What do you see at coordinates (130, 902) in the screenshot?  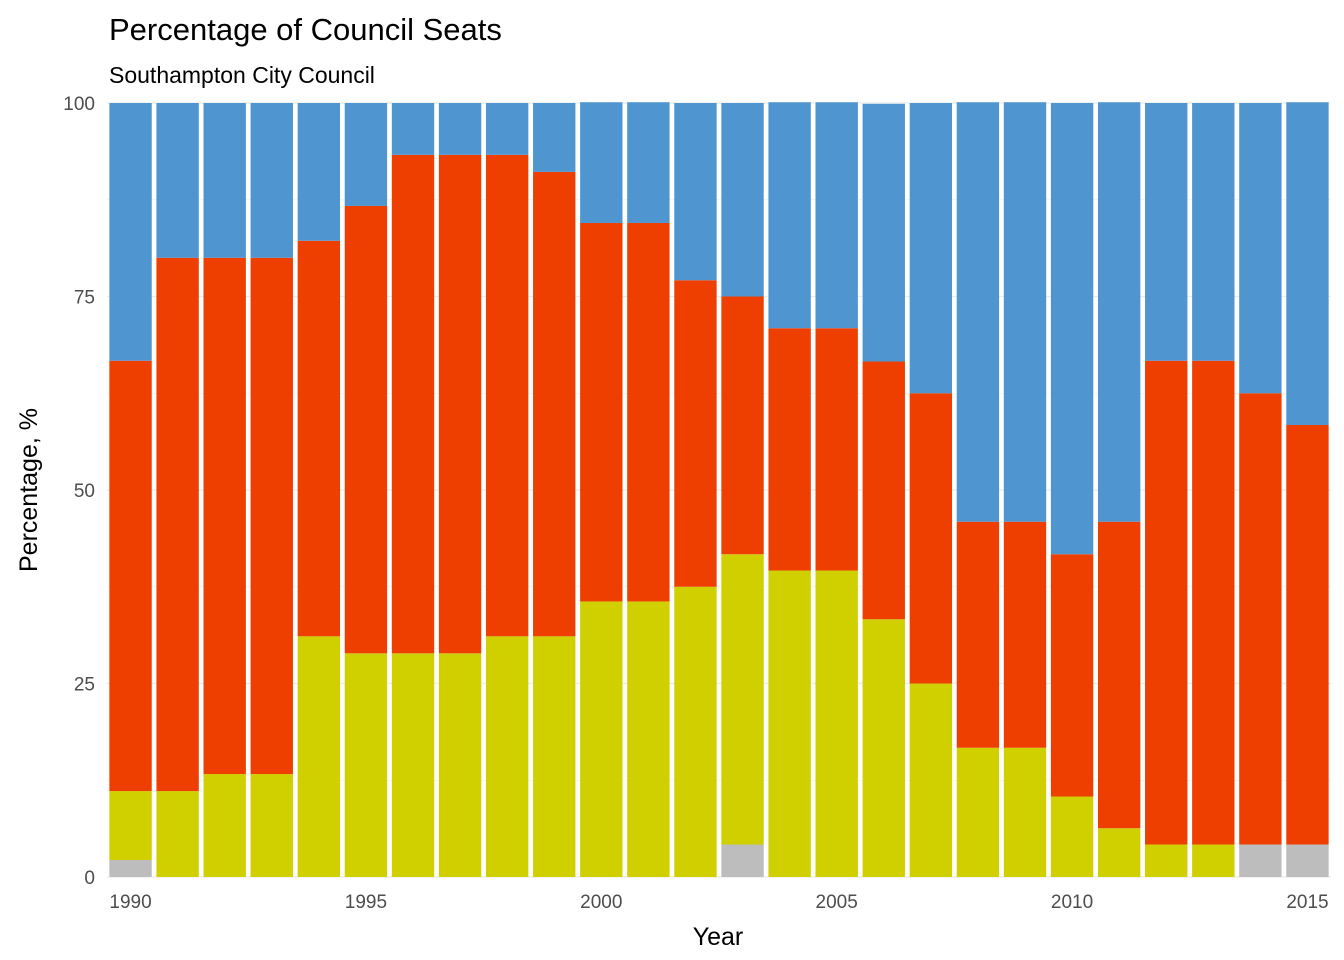 I see `x-tick-label: 1990` at bounding box center [130, 902].